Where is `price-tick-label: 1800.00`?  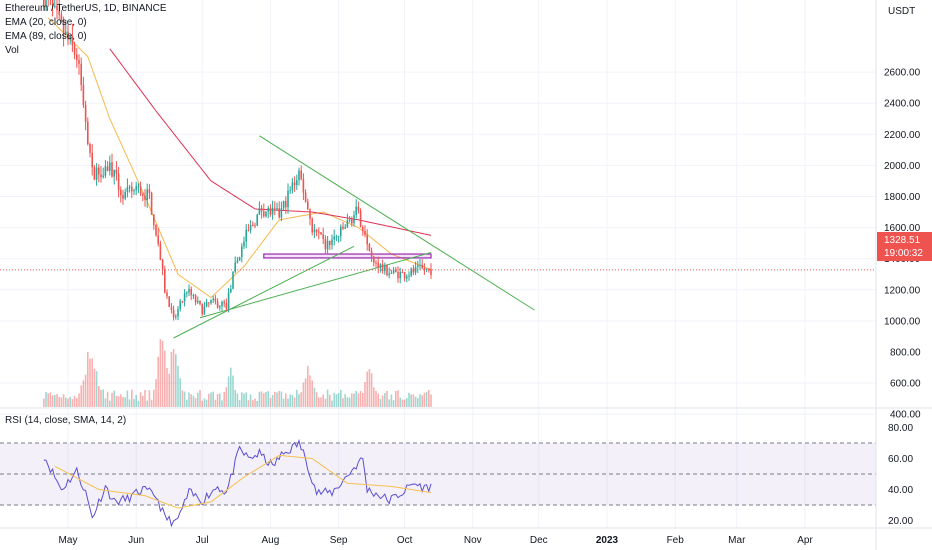 price-tick-label: 1800.00 is located at coordinates (902, 197).